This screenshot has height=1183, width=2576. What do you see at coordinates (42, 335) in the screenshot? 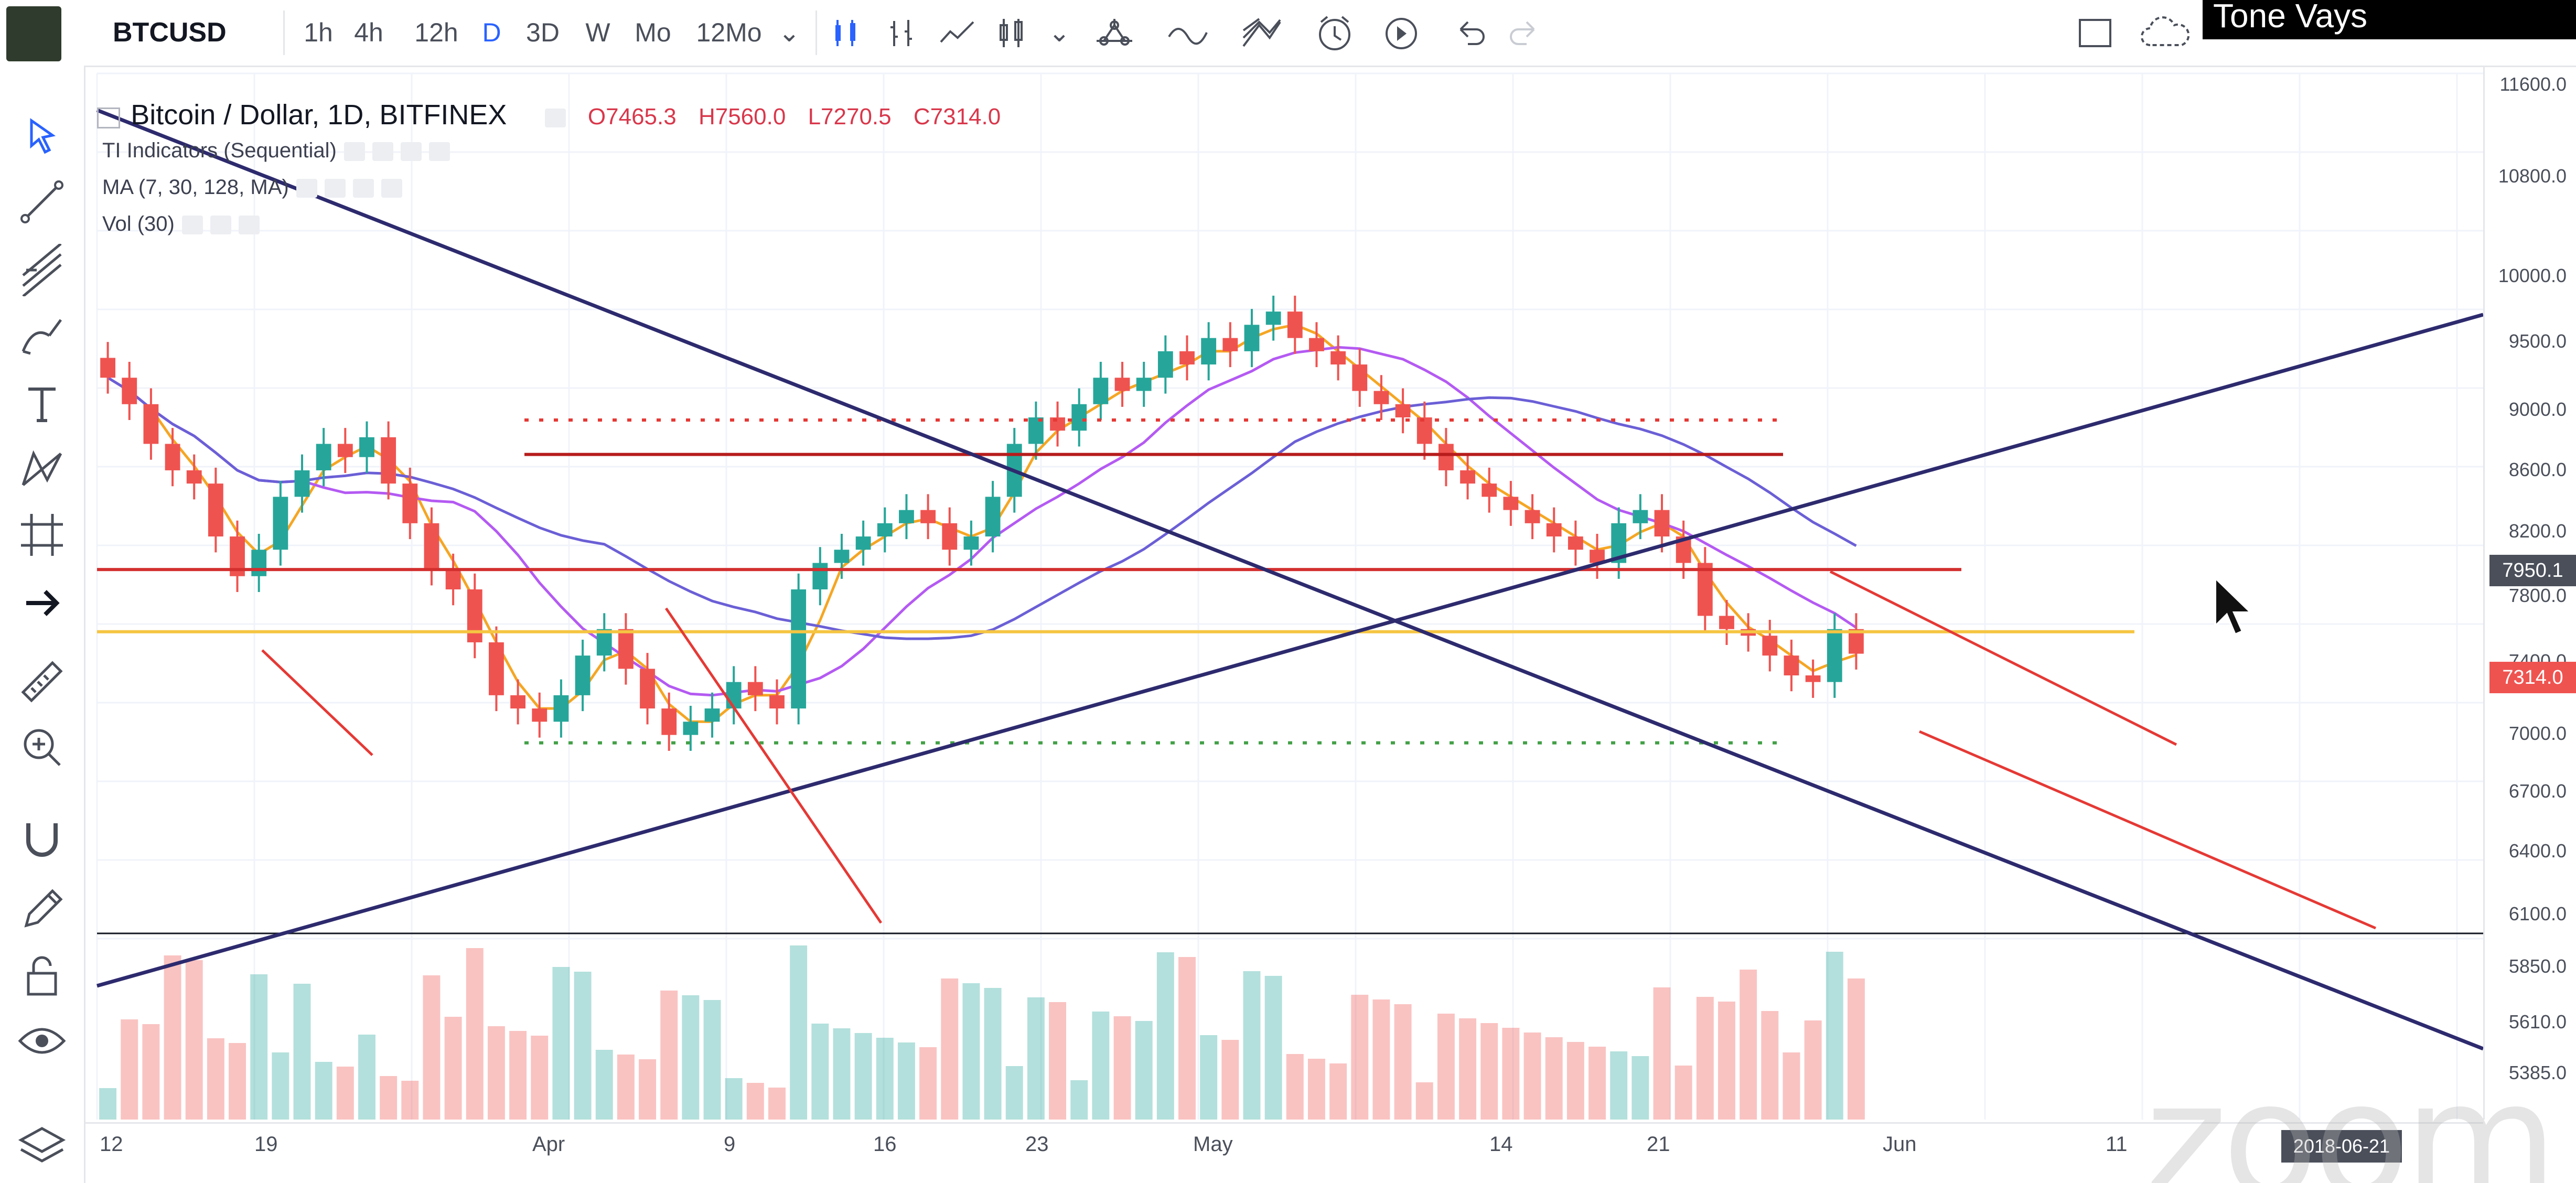
I see `brush-icon` at bounding box center [42, 335].